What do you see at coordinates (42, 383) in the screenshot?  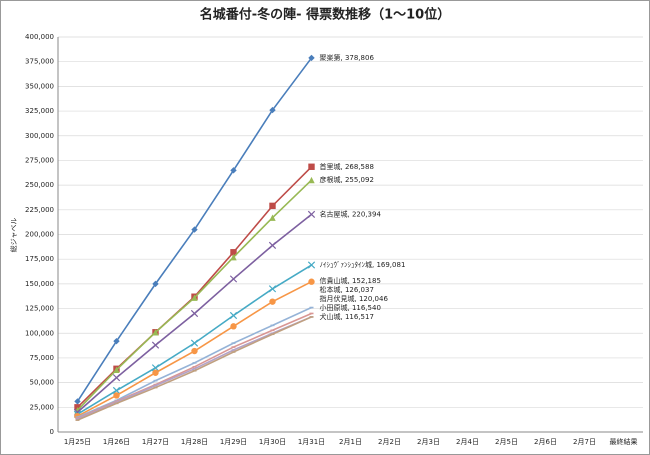 I see `y-tick-label: 50,000` at bounding box center [42, 383].